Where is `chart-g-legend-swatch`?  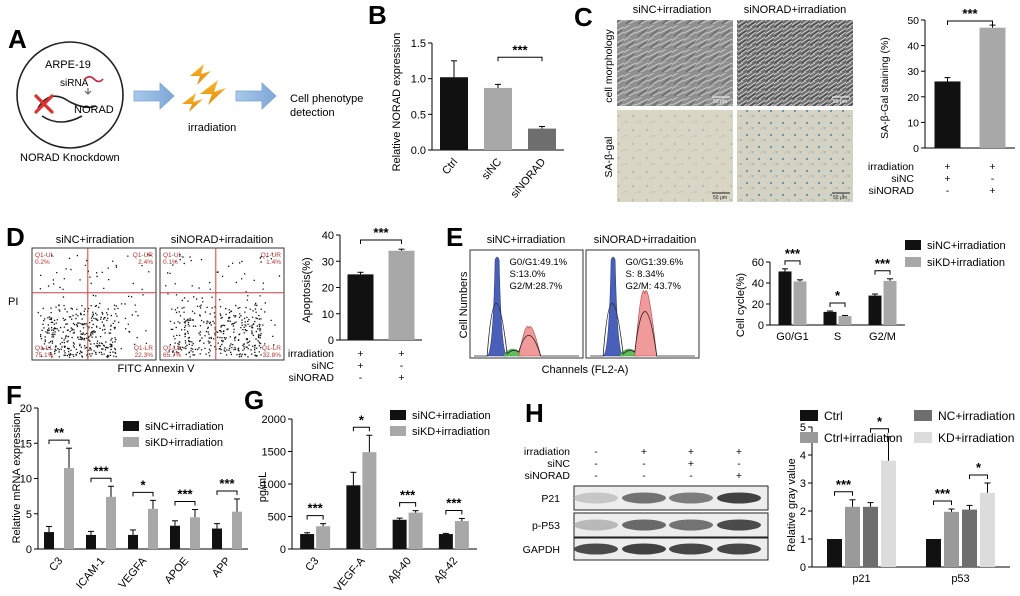
chart-g-legend-swatch is located at coordinates (398, 415).